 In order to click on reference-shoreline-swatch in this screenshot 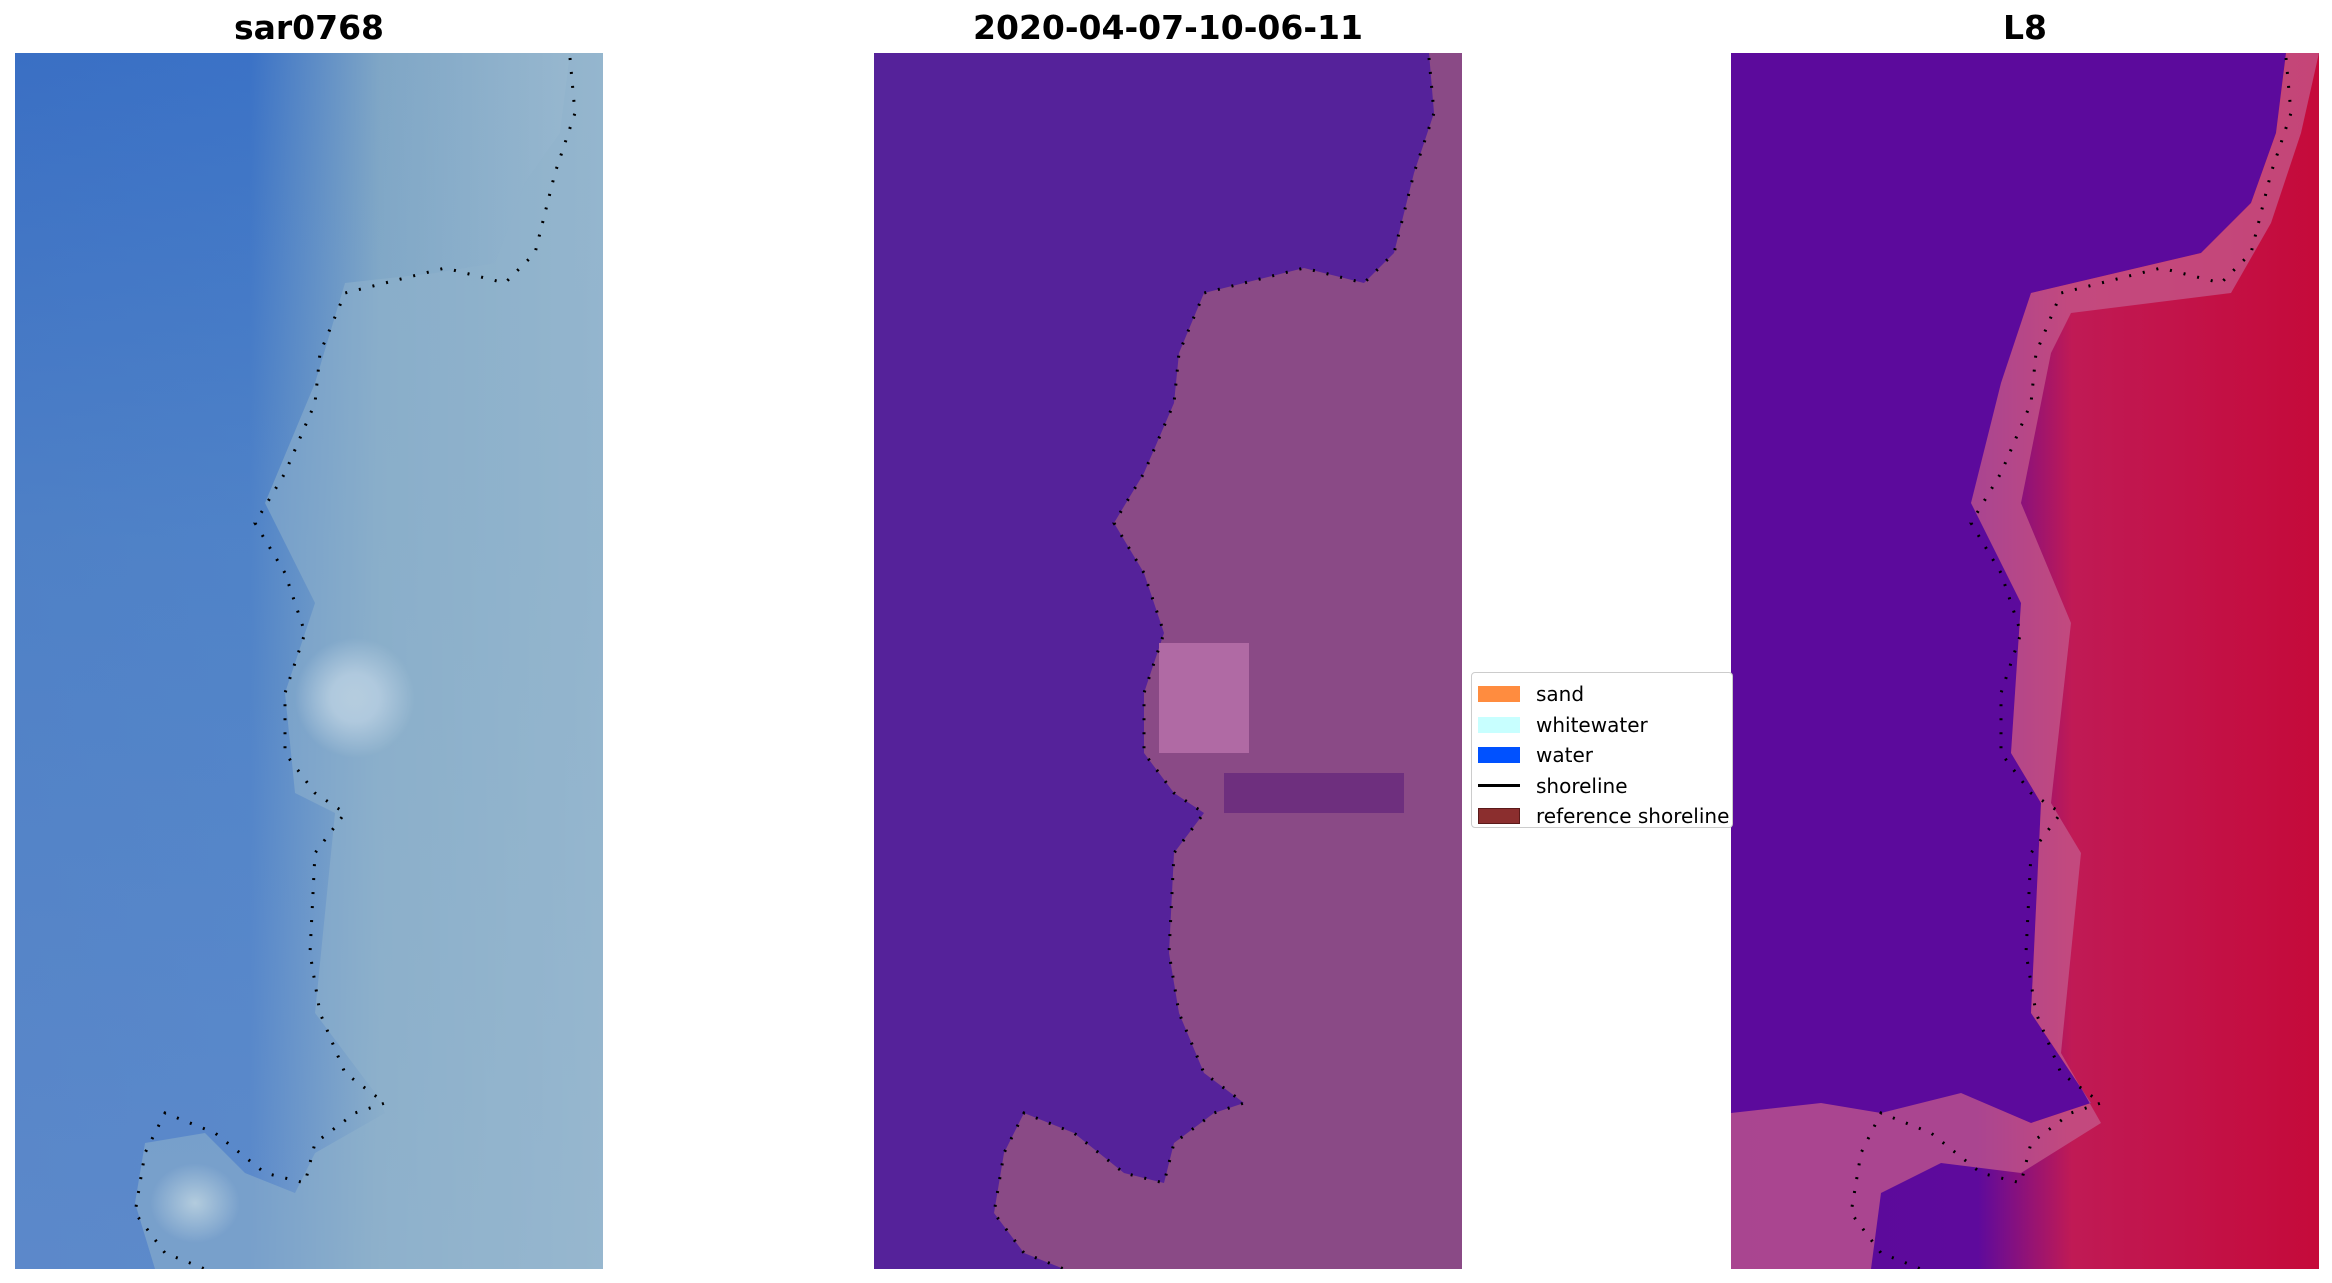, I will do `click(1499, 816)`.